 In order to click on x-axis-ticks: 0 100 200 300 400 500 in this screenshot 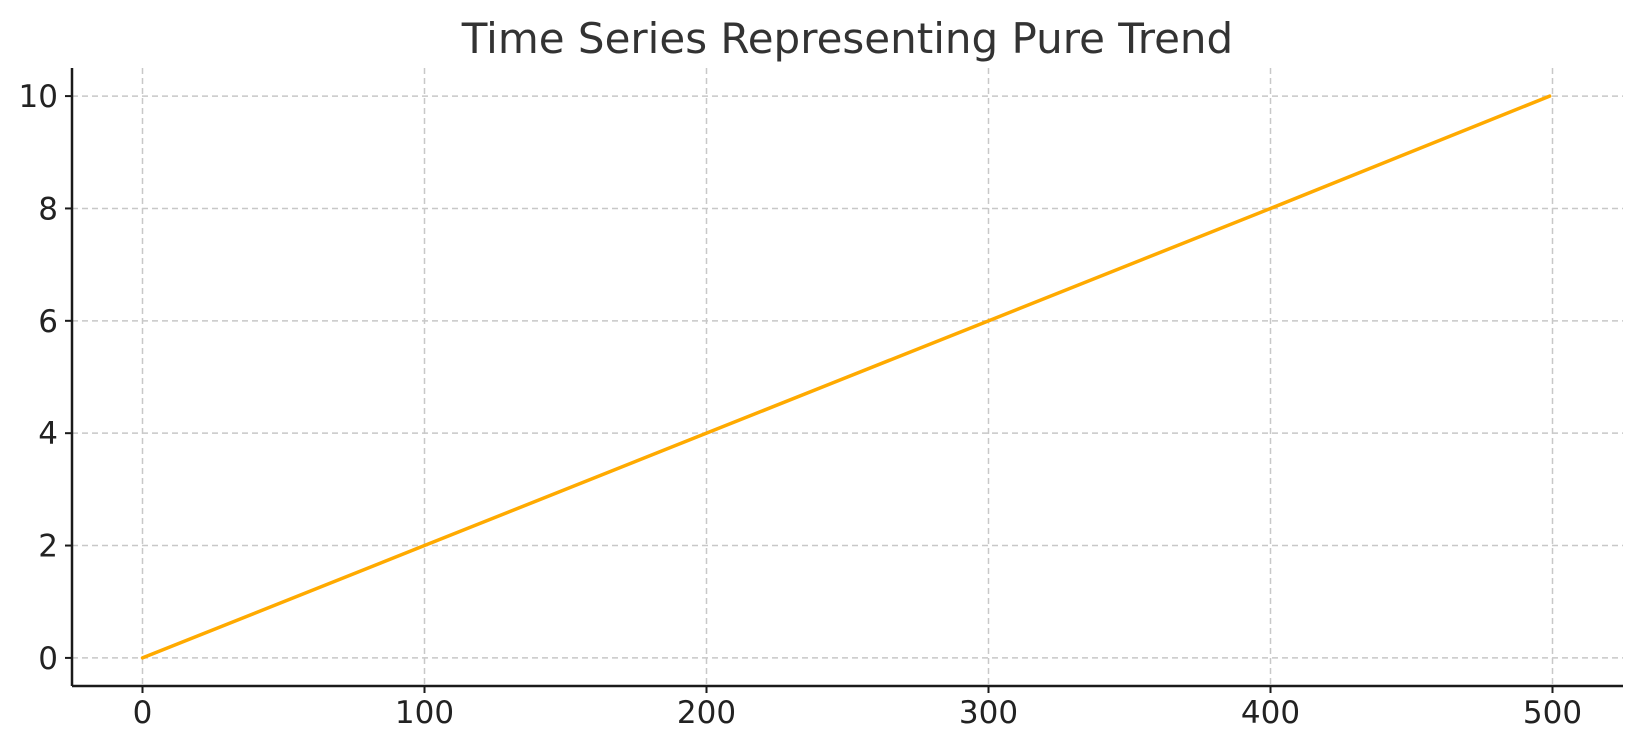, I will do `click(857, 708)`.